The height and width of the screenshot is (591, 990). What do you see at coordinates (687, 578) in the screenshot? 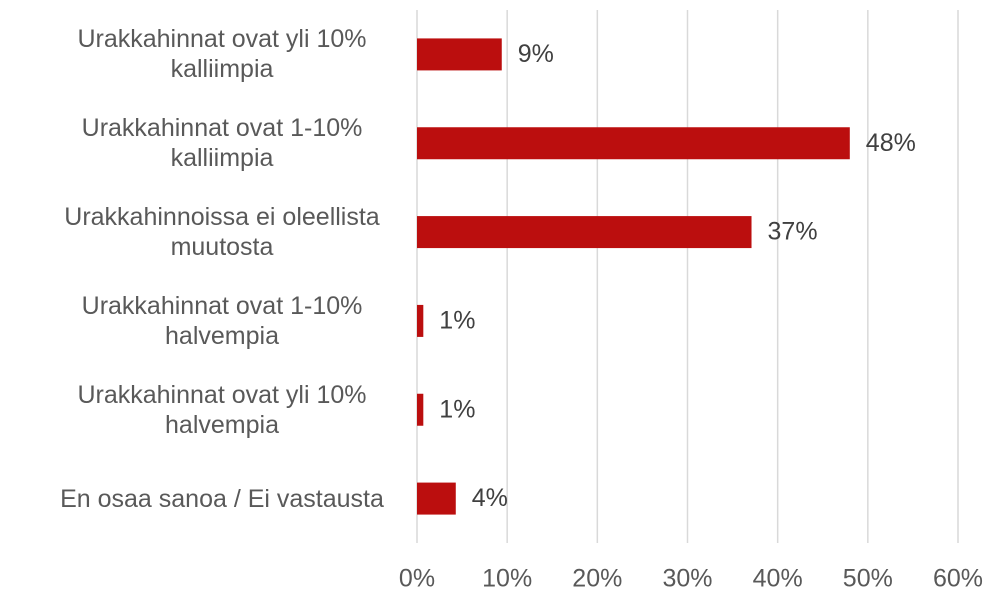
I see `x-tick-label: 30%` at bounding box center [687, 578].